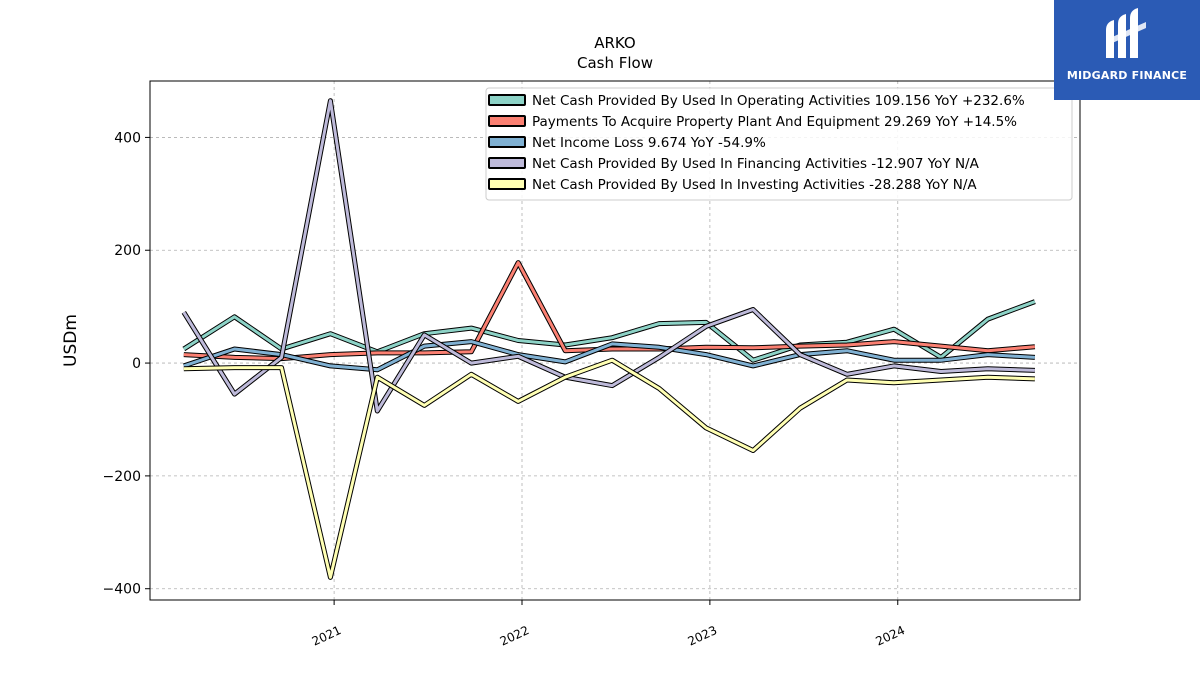 The height and width of the screenshot is (679, 1200). I want to click on y-tick-label: 200, so click(127, 251).